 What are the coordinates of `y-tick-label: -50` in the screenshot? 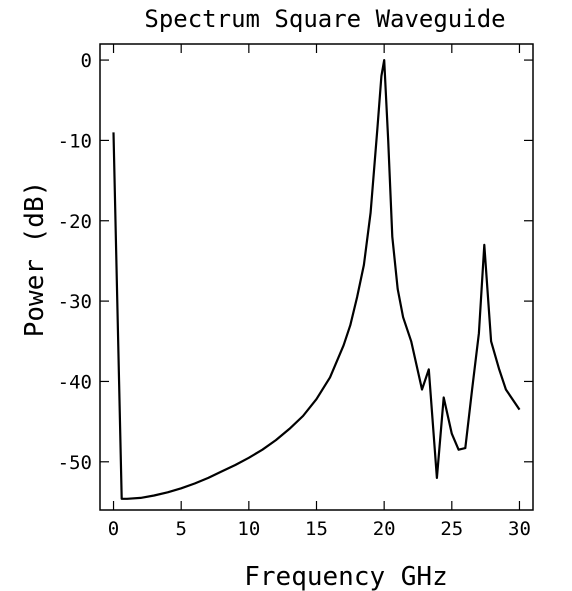 It's located at (75, 463).